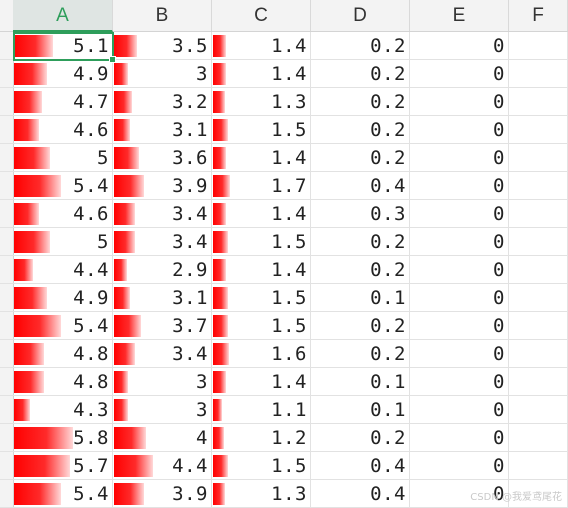  Describe the element at coordinates (63, 74) in the screenshot. I see `cell-a2: 4.9` at that location.